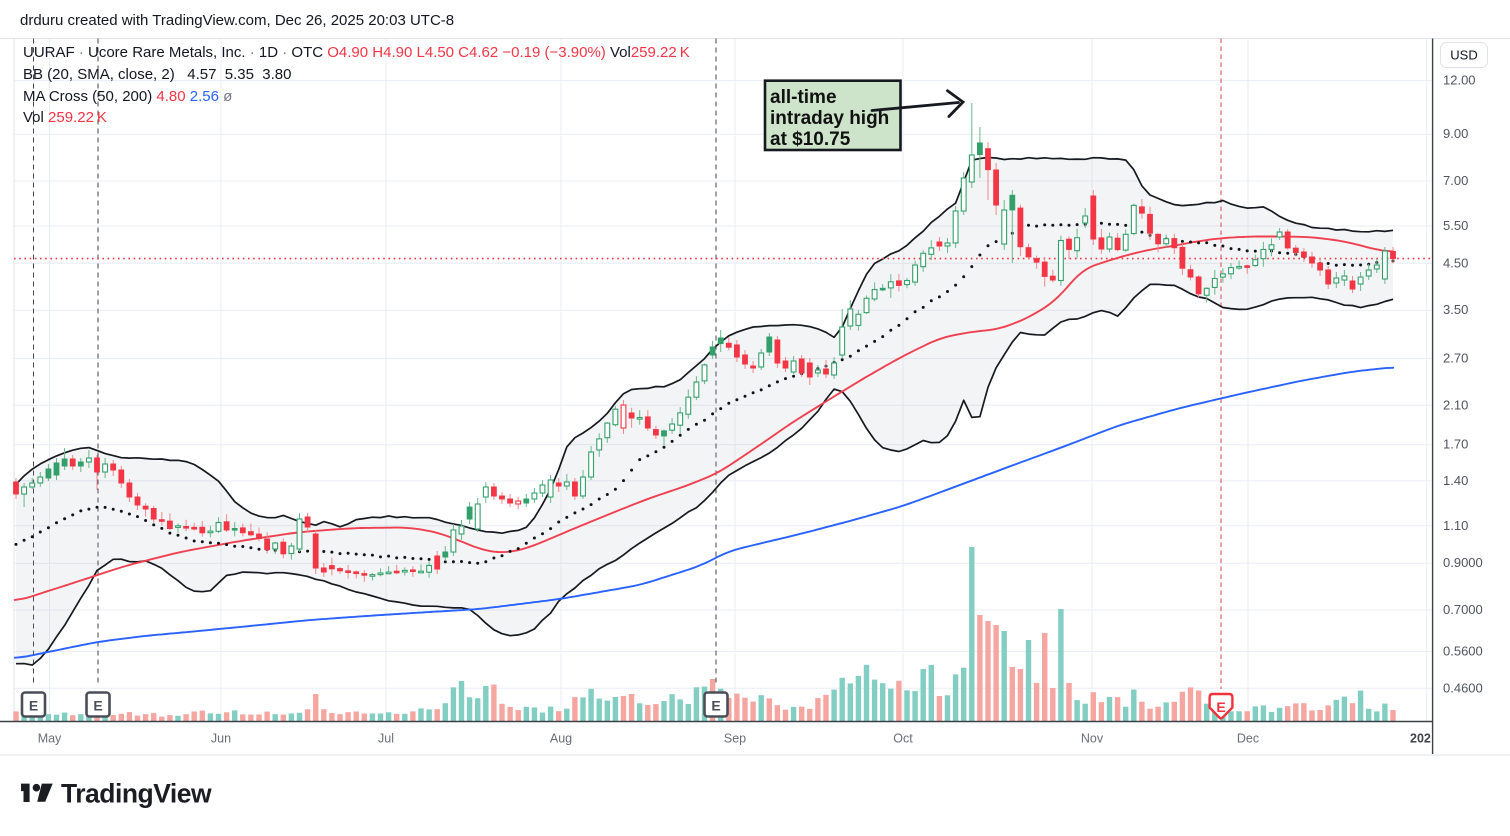  What do you see at coordinates (803, 97) in the screenshot?
I see `svg-text: all-time` at bounding box center [803, 97].